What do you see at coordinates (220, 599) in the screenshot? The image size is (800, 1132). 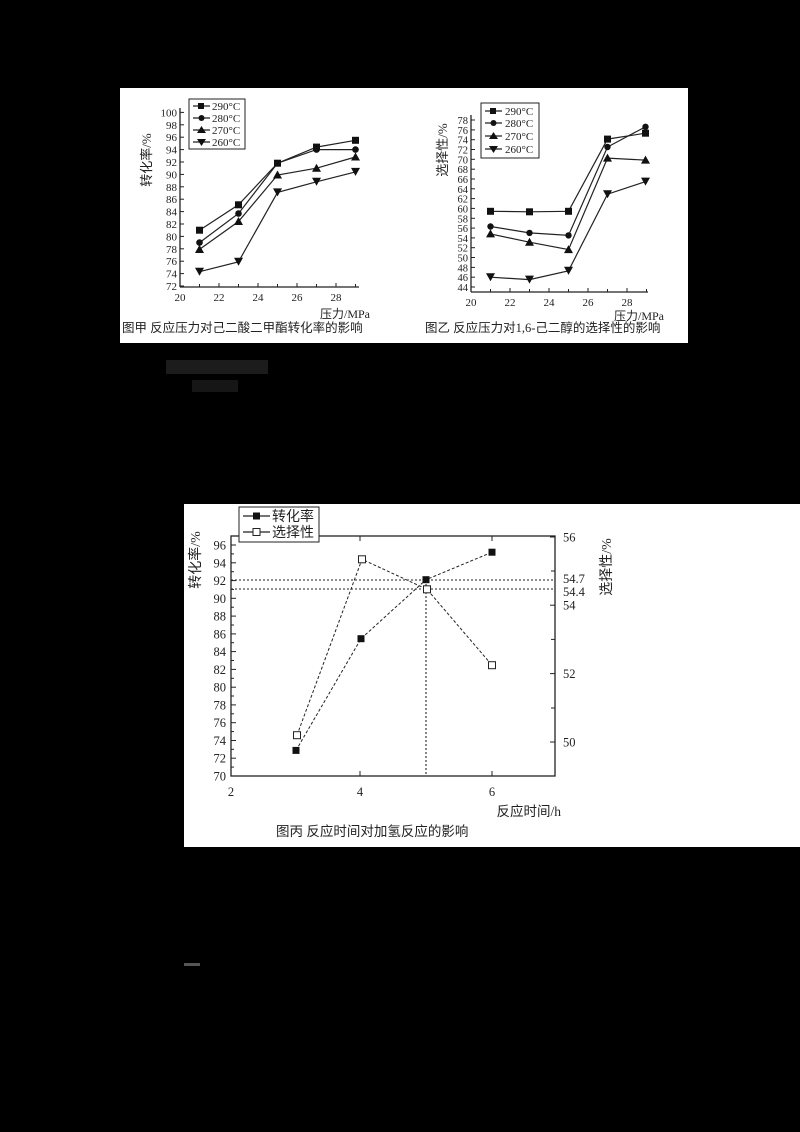 I see `svg-text: 90` at bounding box center [220, 599].